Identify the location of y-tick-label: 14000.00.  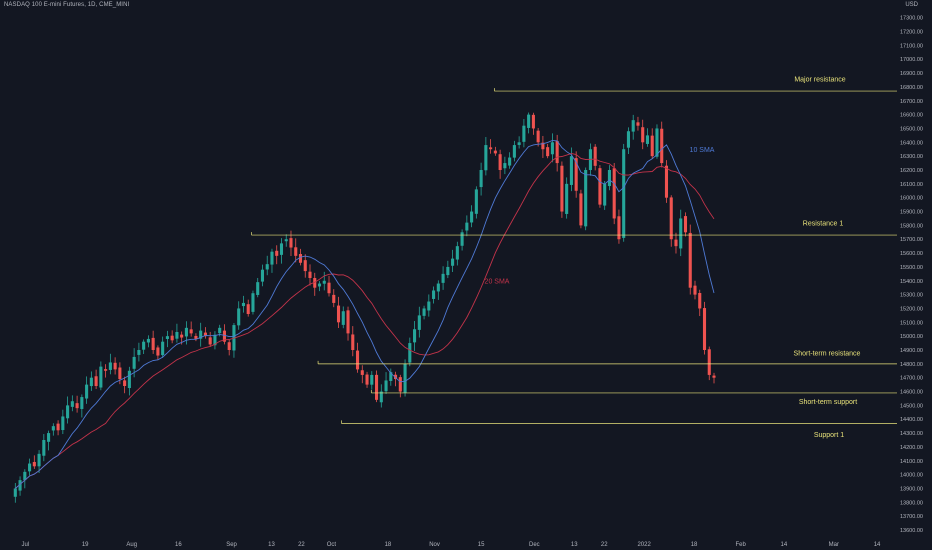
(911, 476).